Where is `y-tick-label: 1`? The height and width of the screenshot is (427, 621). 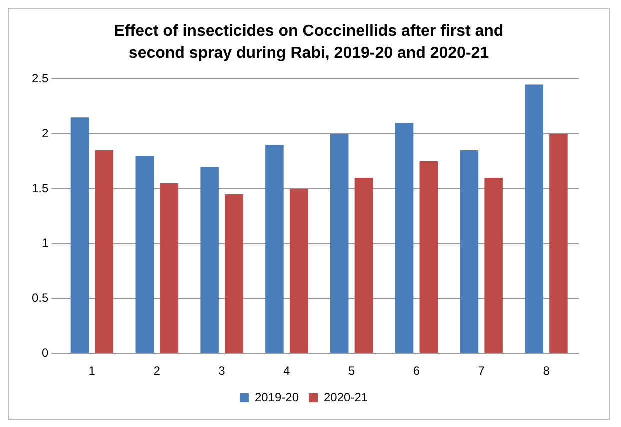
y-tick-label: 1 is located at coordinates (45, 243).